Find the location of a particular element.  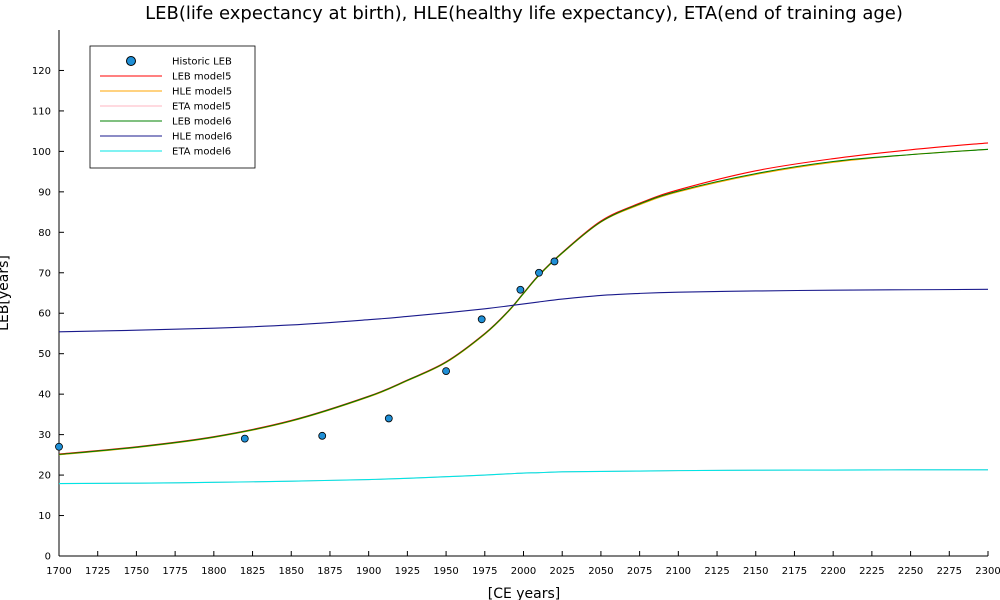

y-tick-label: 30 is located at coordinates (44, 435).